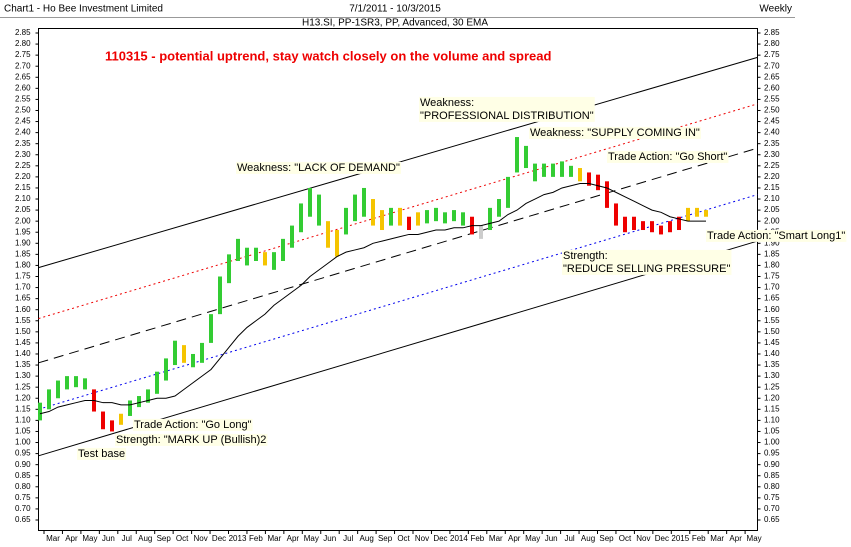 This screenshot has height=547, width=851. Describe the element at coordinates (23, 276) in the screenshot. I see `y-tick-label: 1.75` at that location.